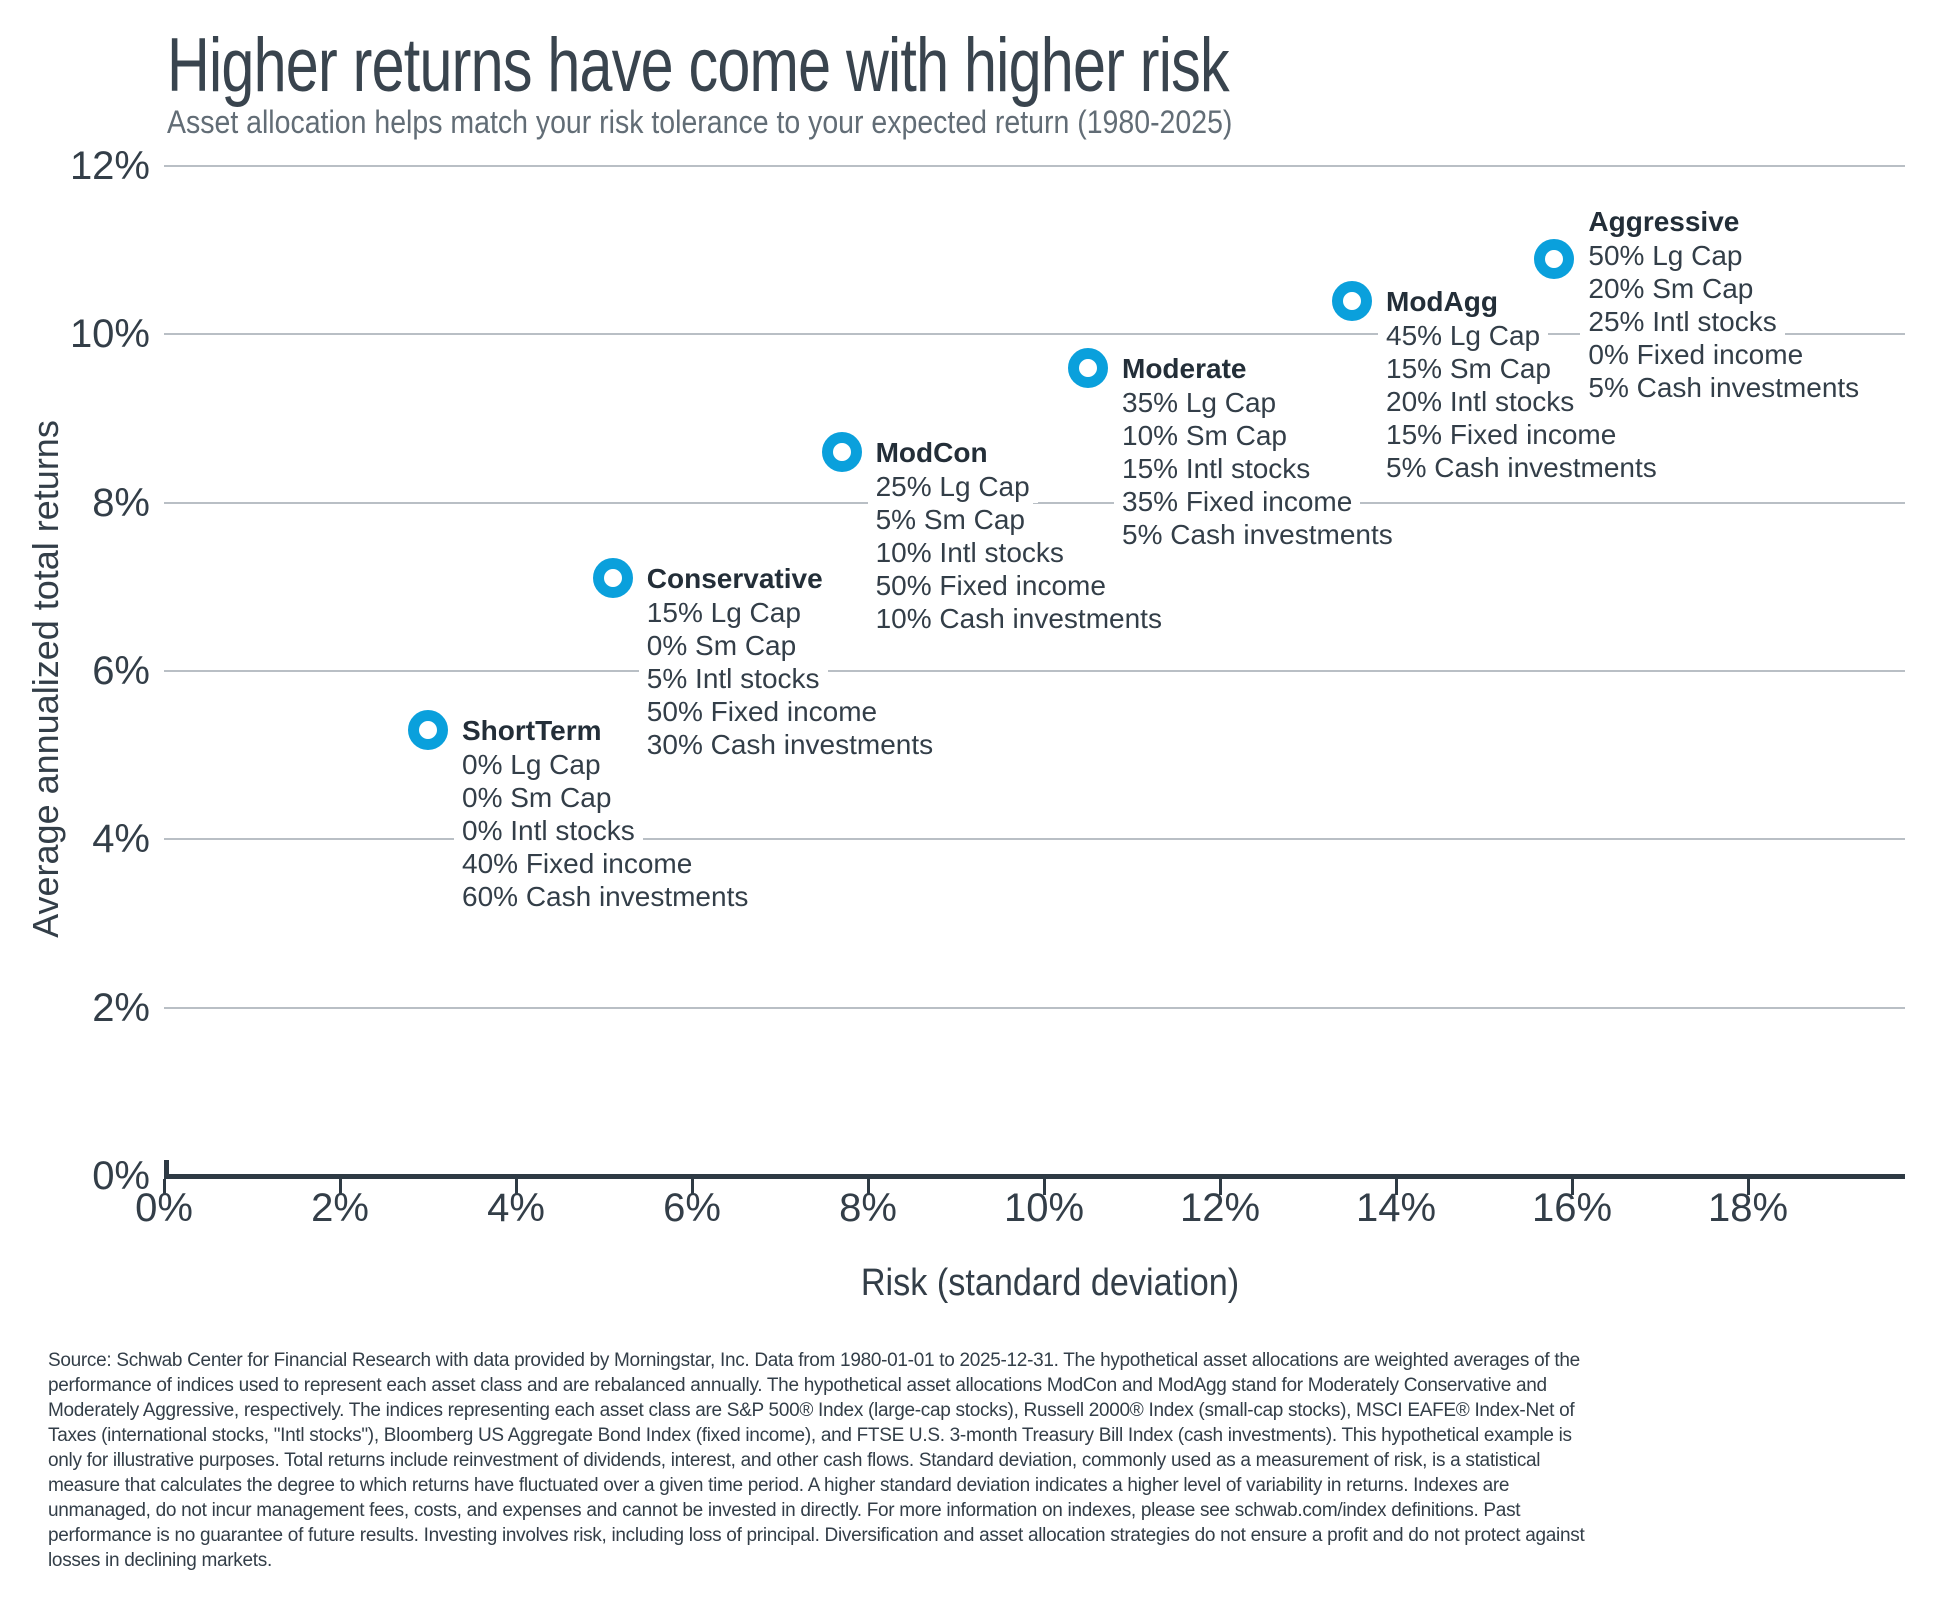  What do you see at coordinates (868, 1208) in the screenshot?
I see `x-tick-label: 8%` at bounding box center [868, 1208].